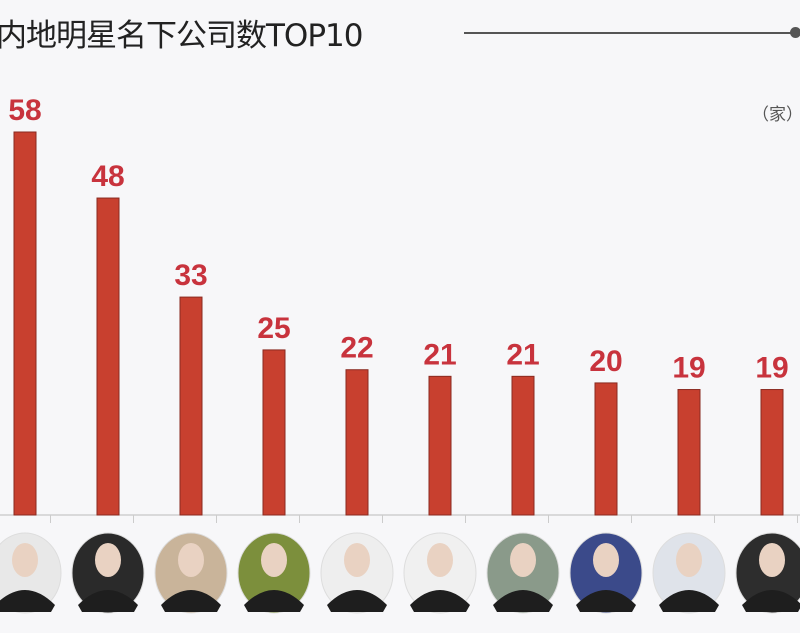 This screenshot has width=800, height=633. What do you see at coordinates (273, 328) in the screenshot?
I see `data-label: 25` at bounding box center [273, 328].